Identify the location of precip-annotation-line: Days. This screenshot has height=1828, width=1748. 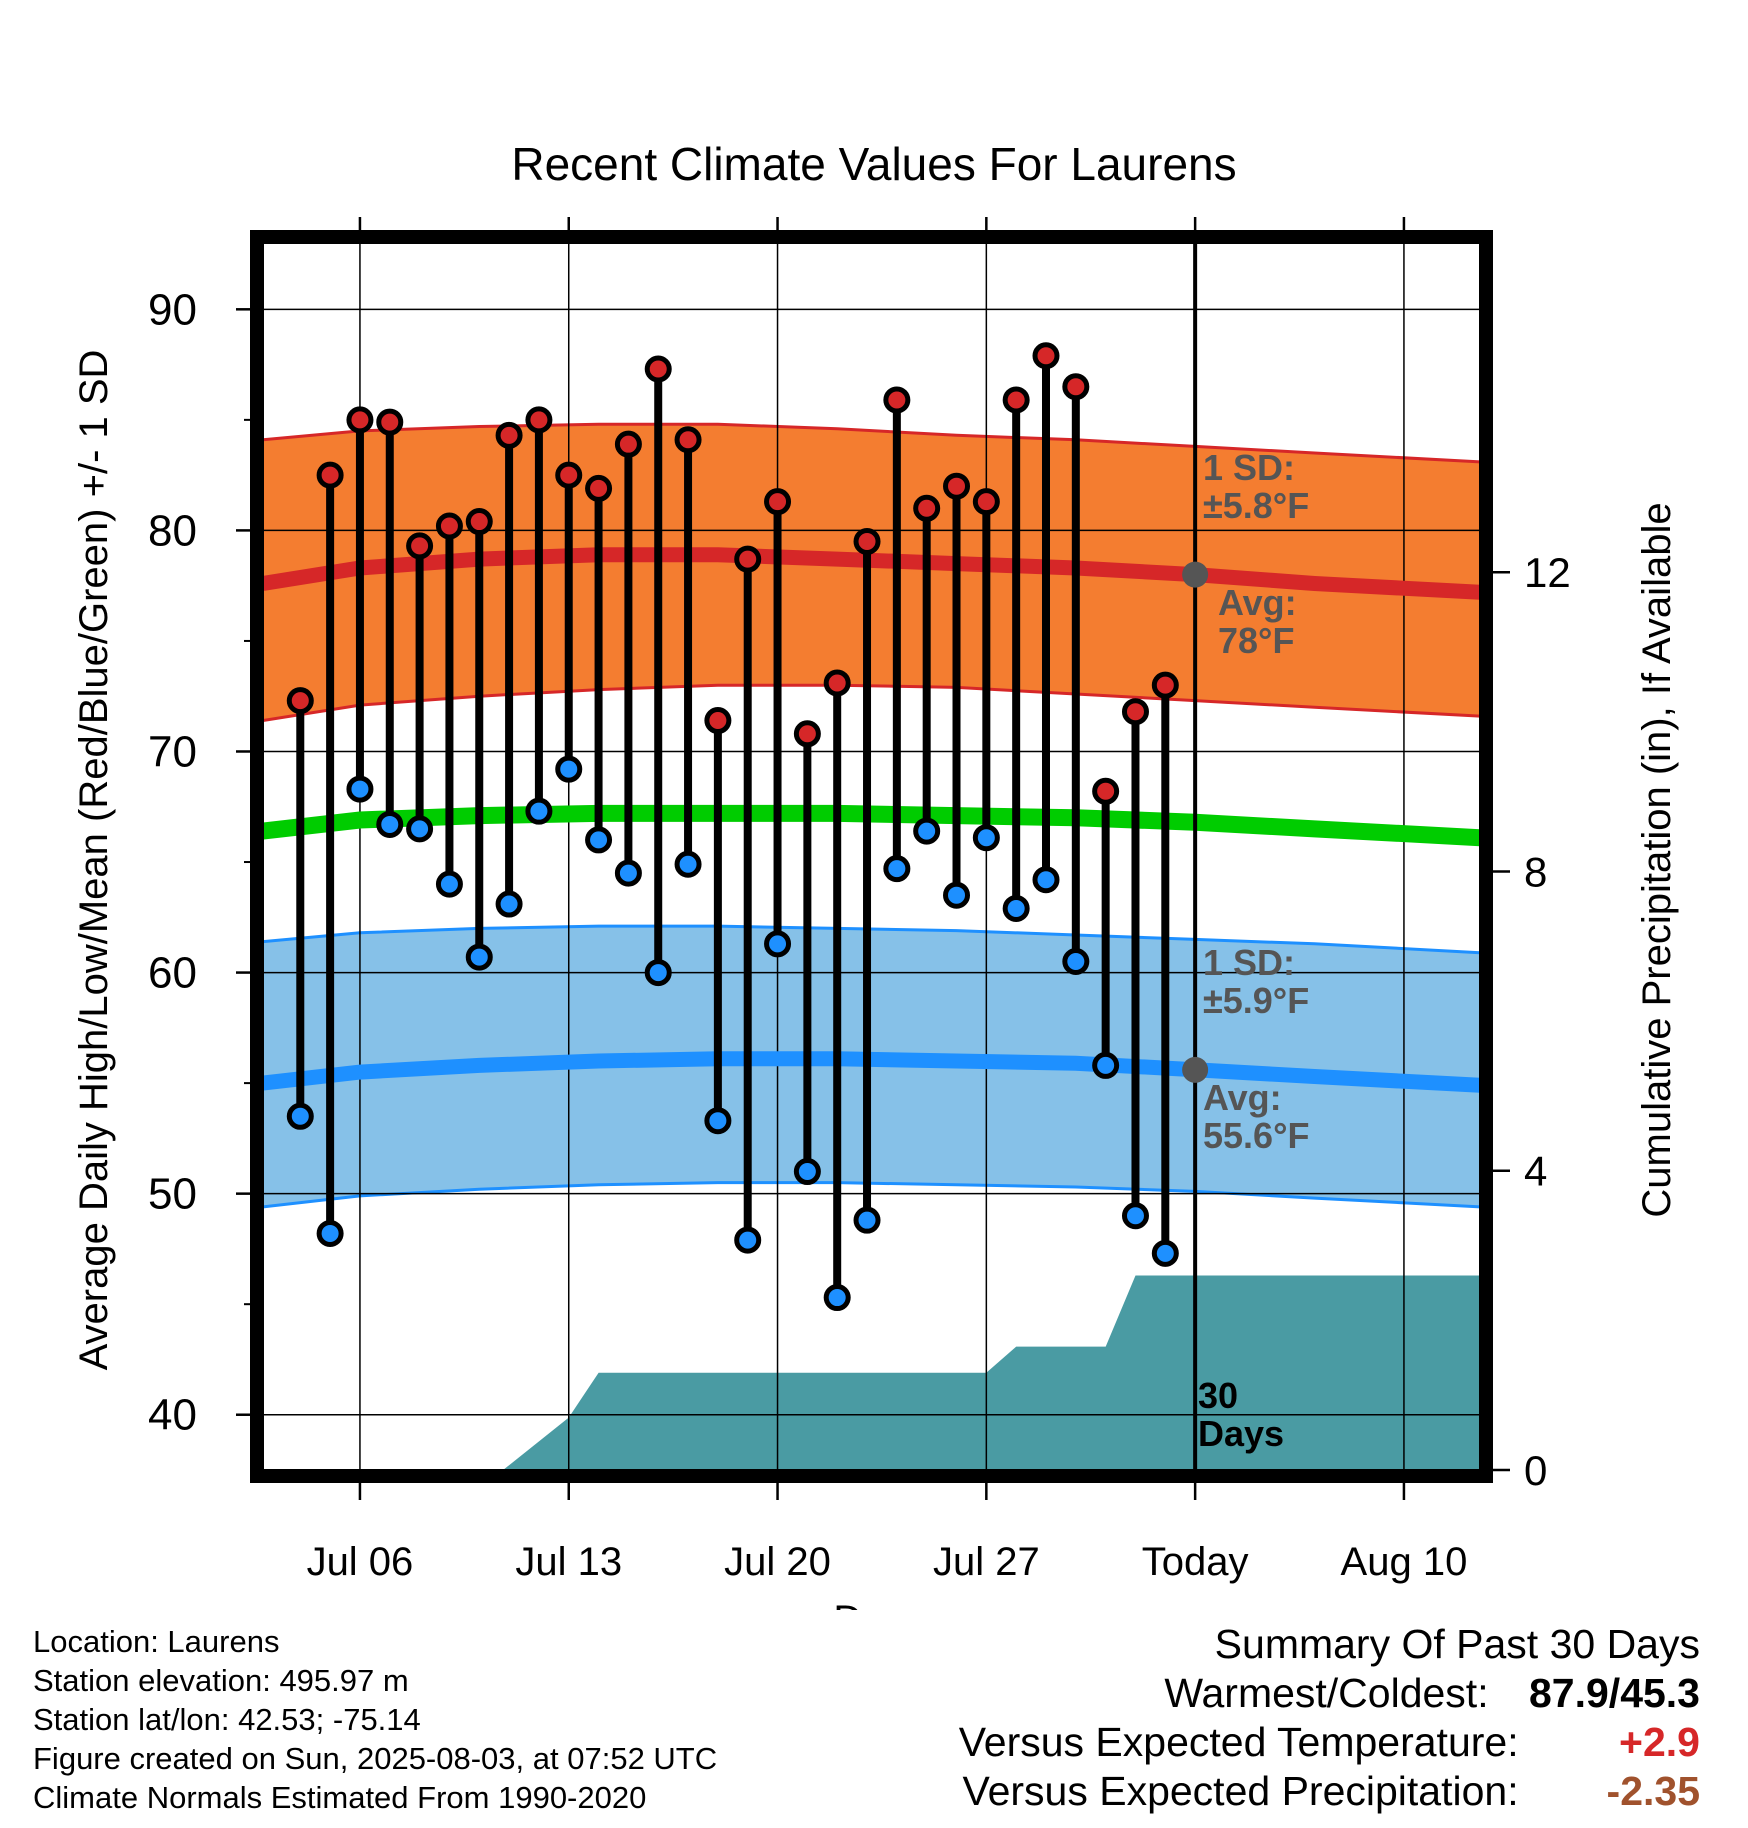
(1241, 1433).